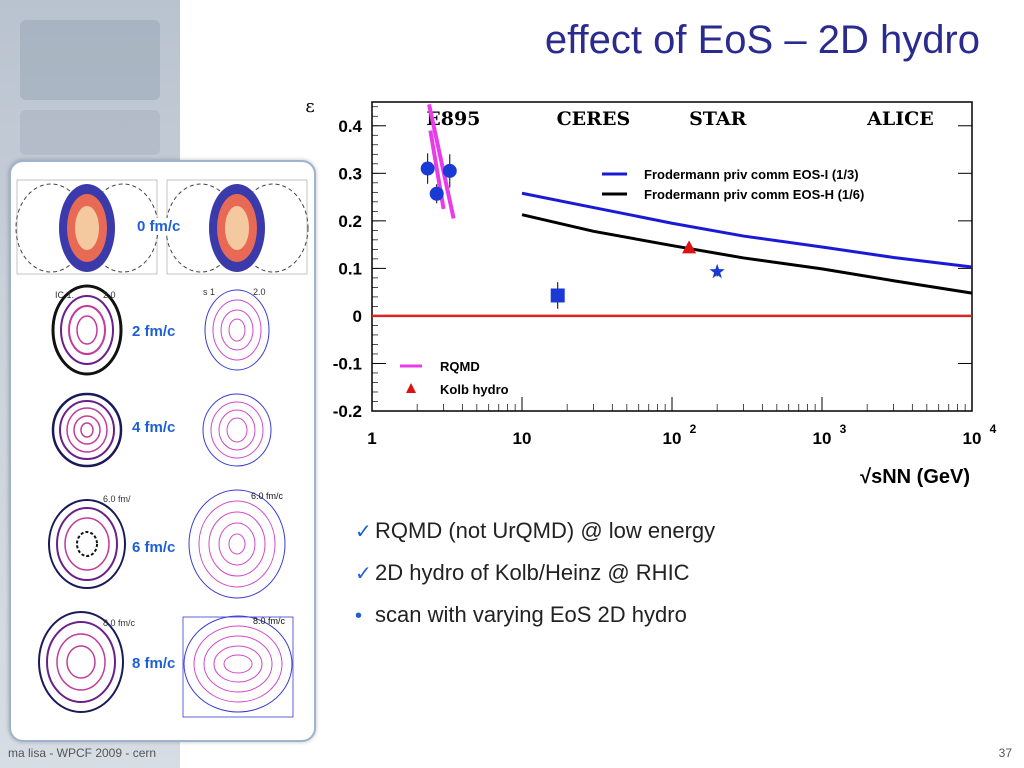 This screenshot has height=768, width=1024. I want to click on experiment-label: CERES, so click(594, 119).